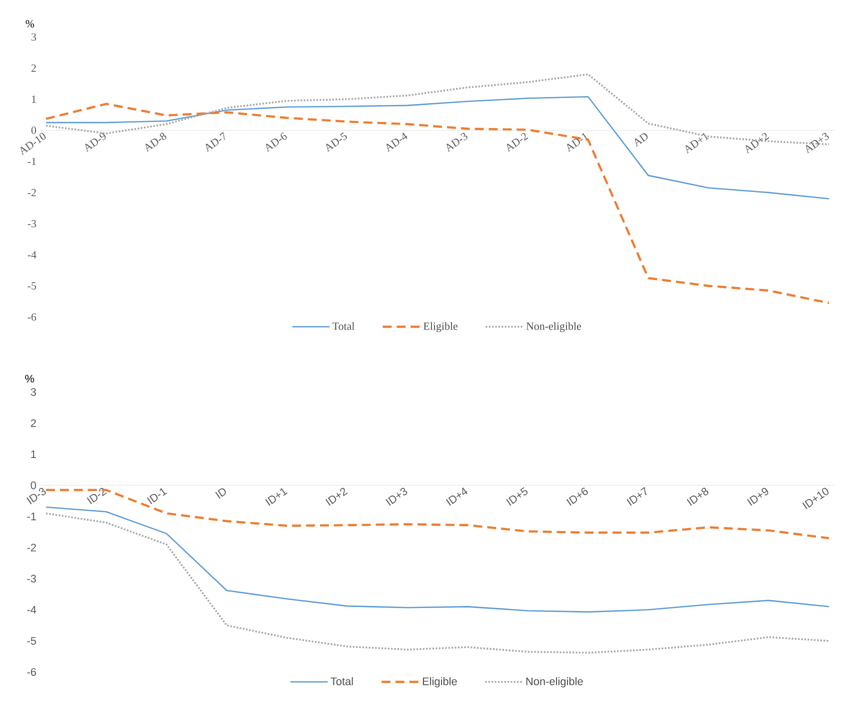 This screenshot has height=717, width=844. I want to click on x-tick-label: AD, so click(641, 140).